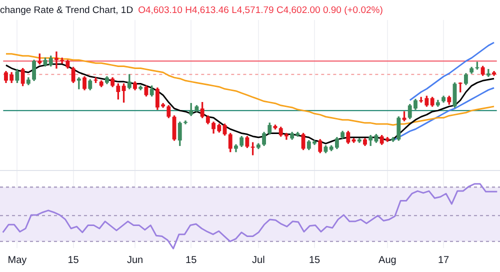 The height and width of the screenshot is (272, 500). What do you see at coordinates (17, 260) in the screenshot?
I see `x-tick-label: May` at bounding box center [17, 260].